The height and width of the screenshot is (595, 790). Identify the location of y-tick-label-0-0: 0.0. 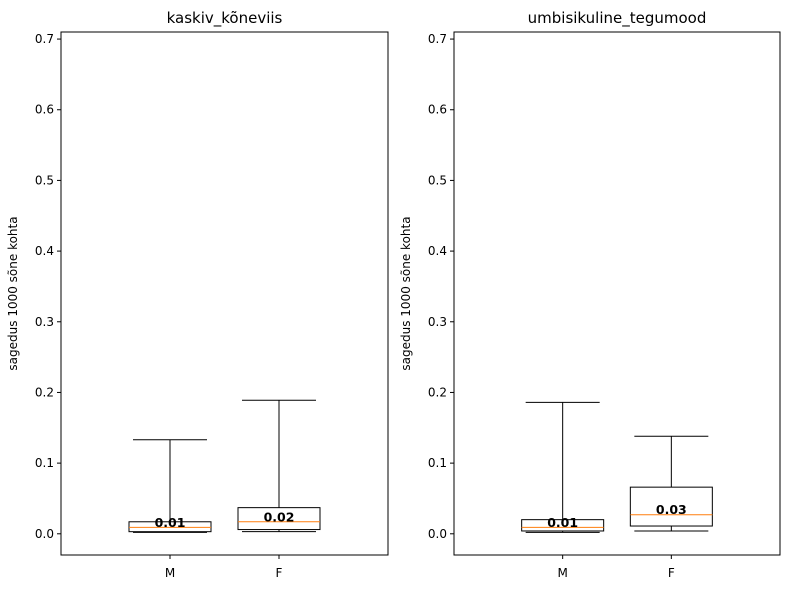
(44, 534).